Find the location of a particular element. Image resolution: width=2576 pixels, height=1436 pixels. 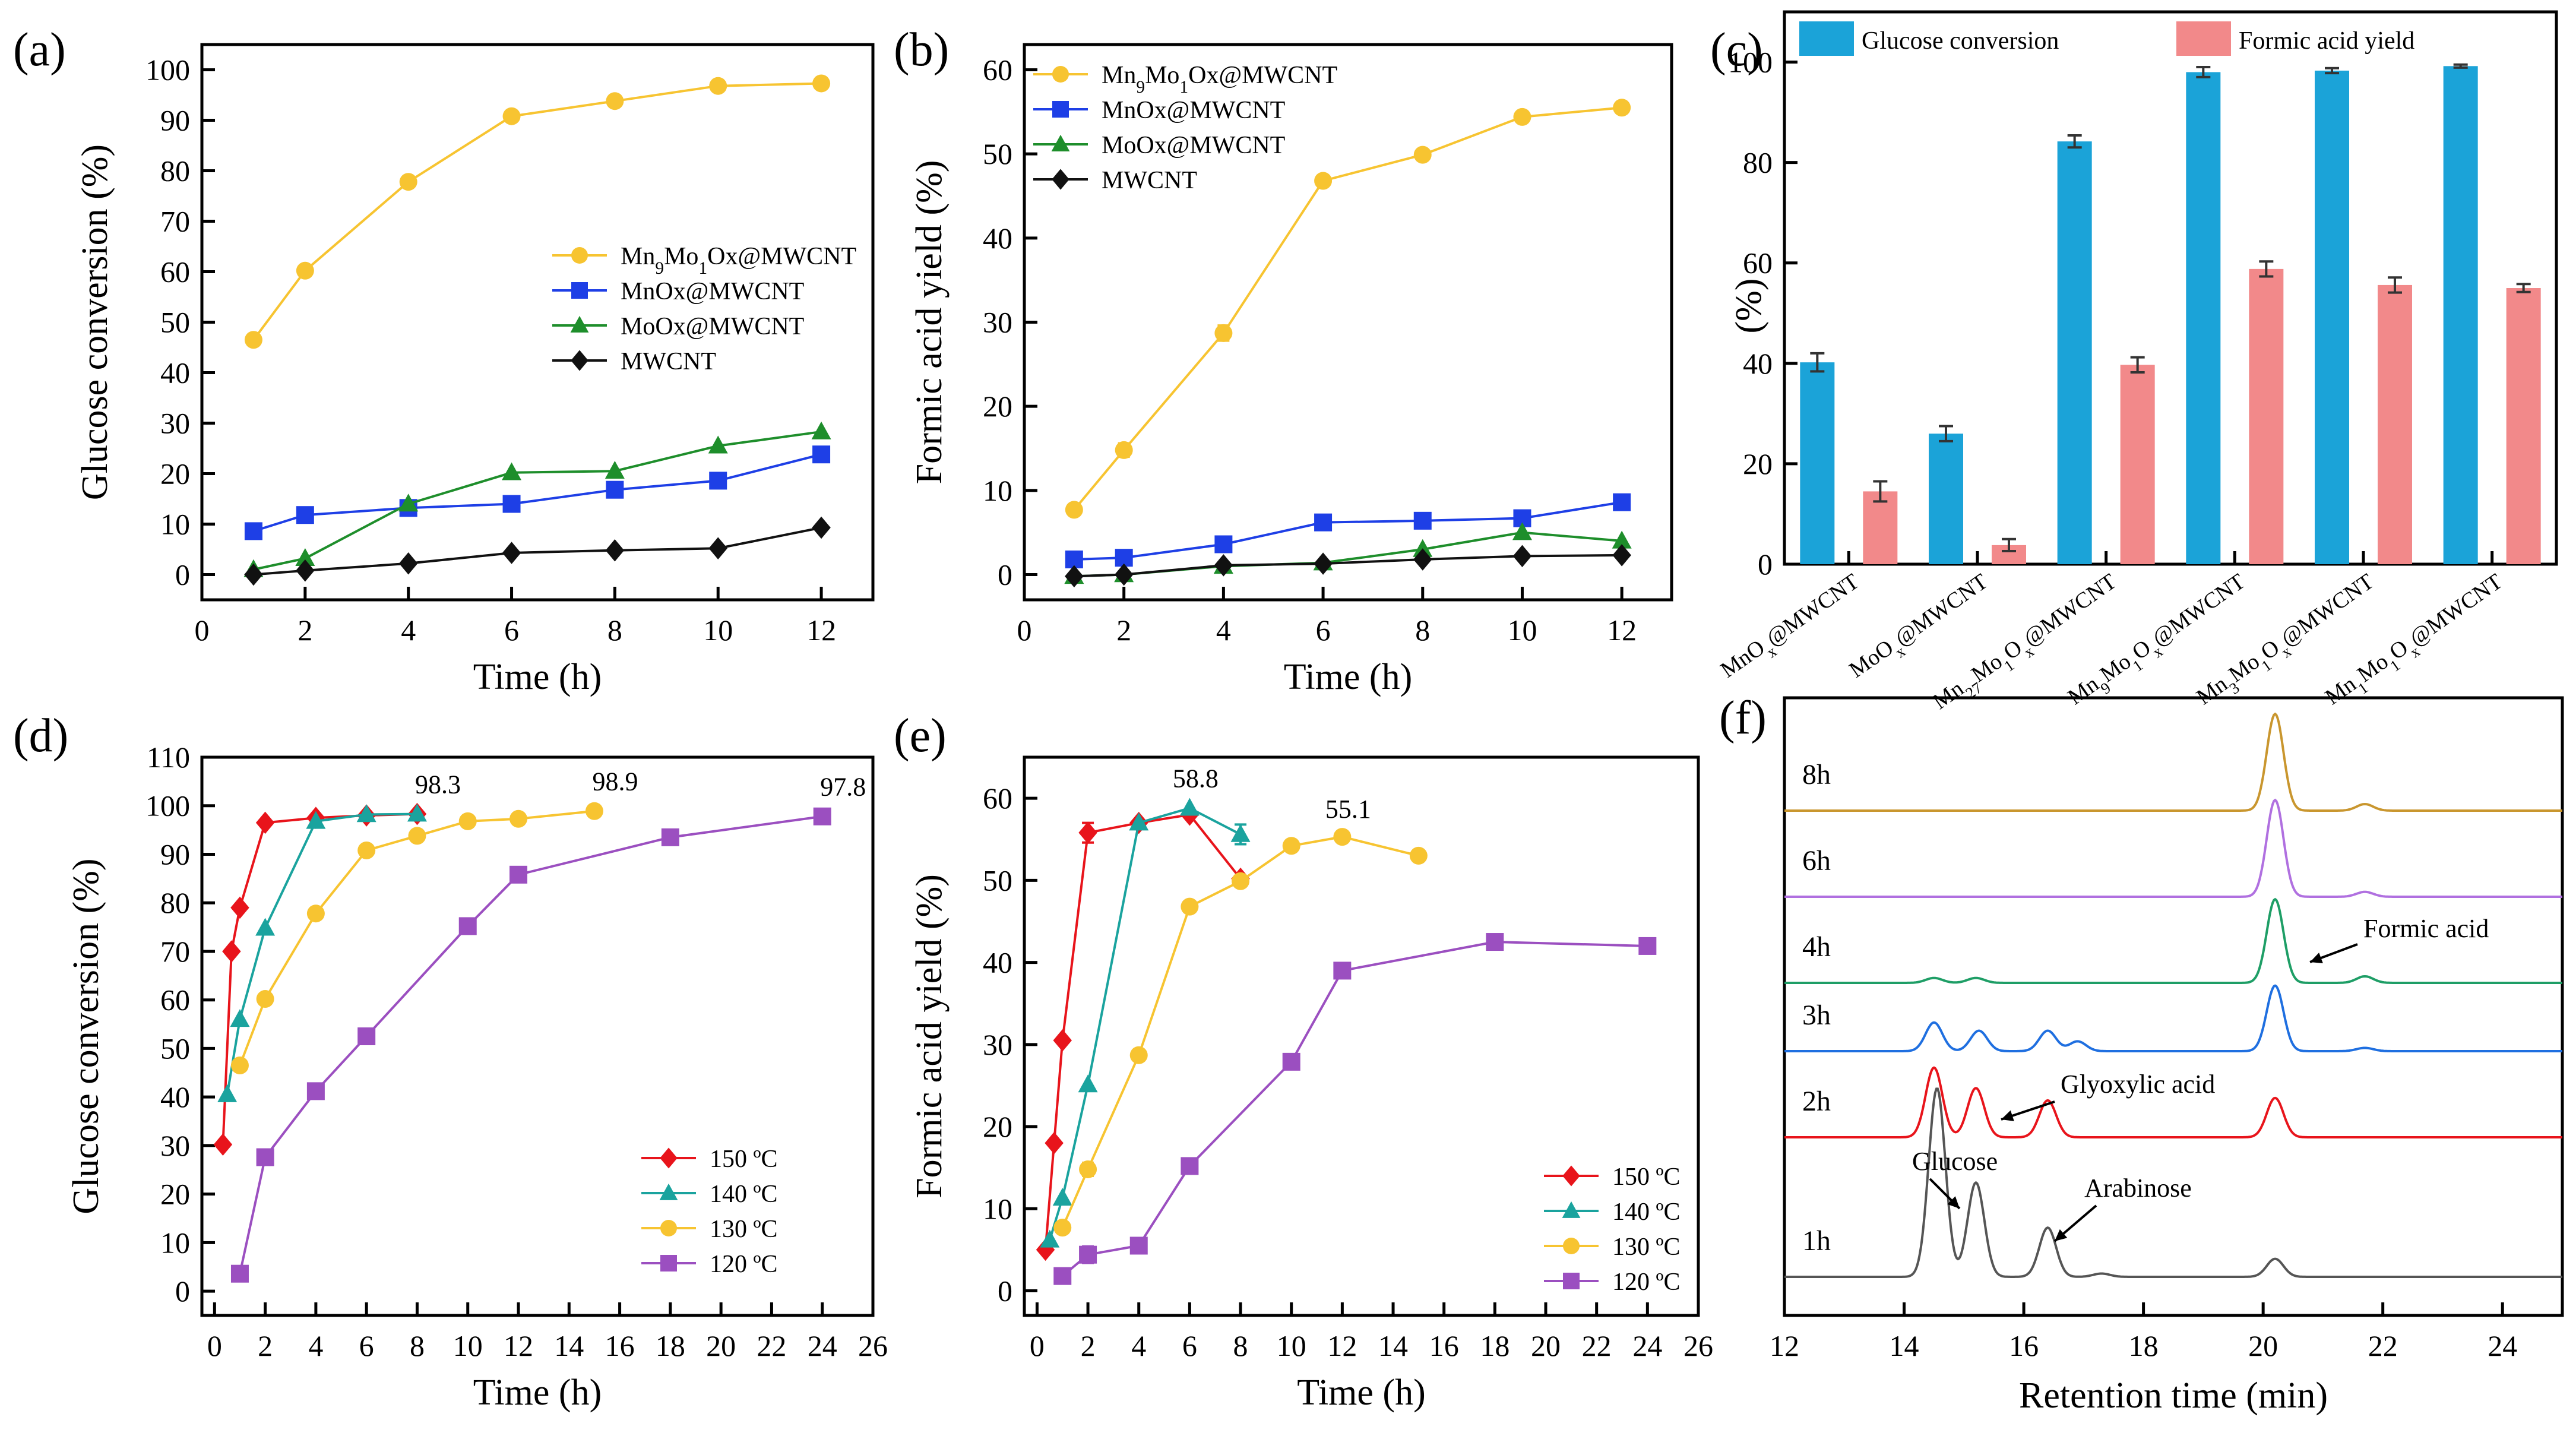

x-tick-label: 20 is located at coordinates (721, 1346).